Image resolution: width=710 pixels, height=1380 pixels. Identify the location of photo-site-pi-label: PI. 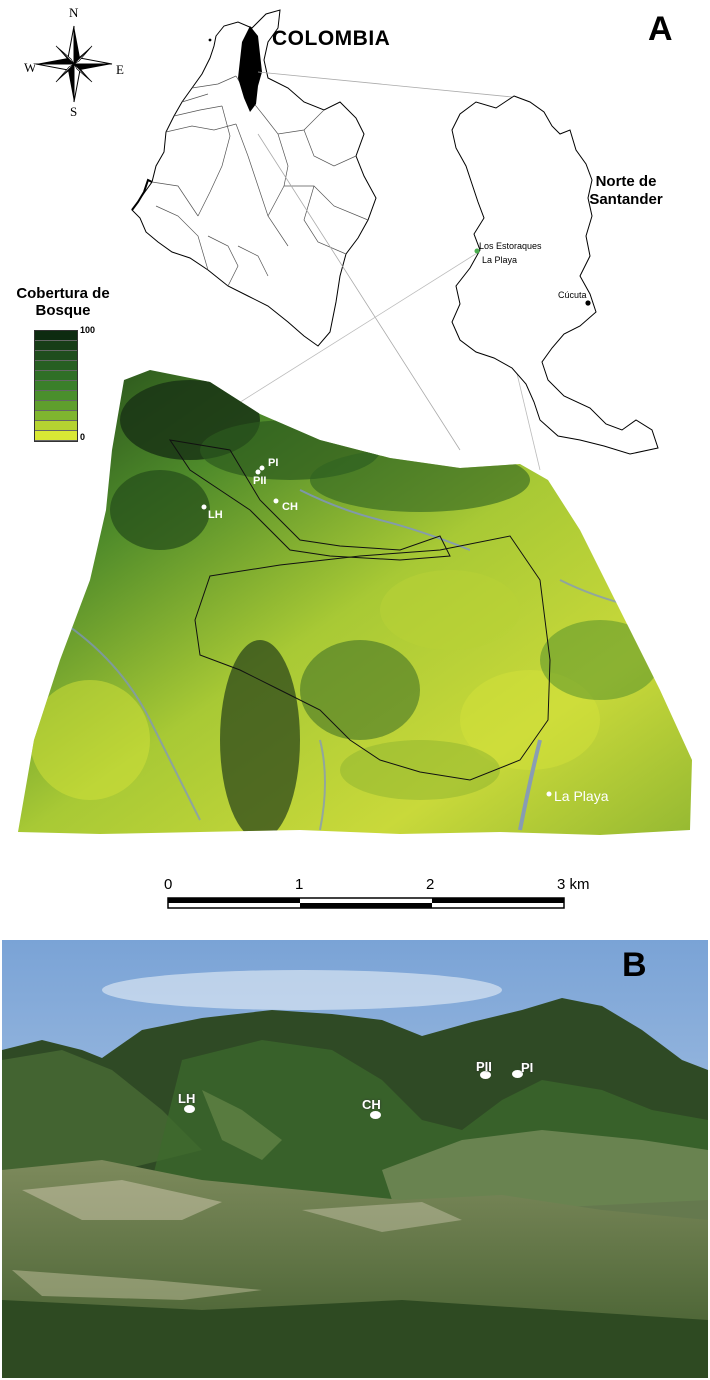
(527, 1067).